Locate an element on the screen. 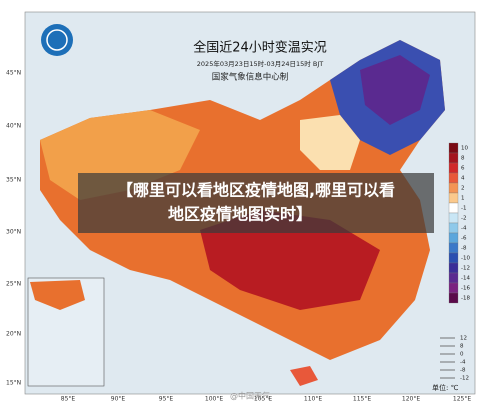 This screenshot has width=500, height=411. legend-label: 10 is located at coordinates (464, 149).